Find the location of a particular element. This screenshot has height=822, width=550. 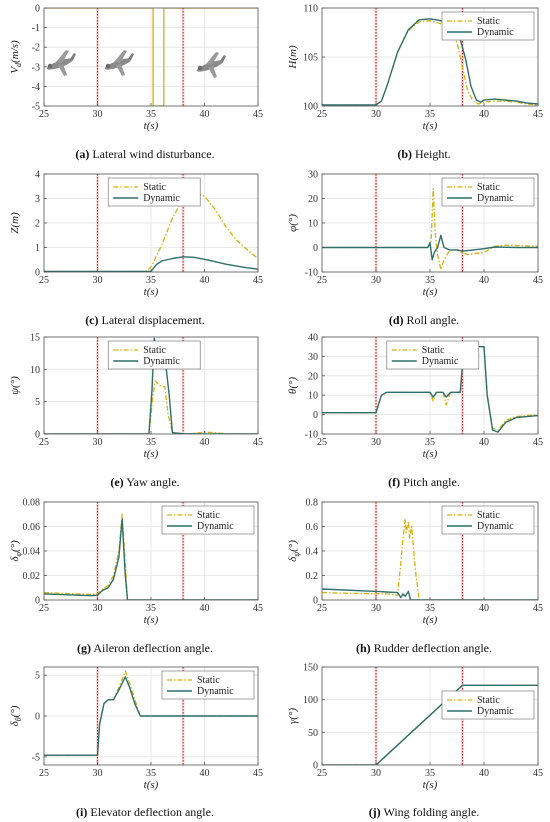

aircraft-icon is located at coordinates (211, 65).